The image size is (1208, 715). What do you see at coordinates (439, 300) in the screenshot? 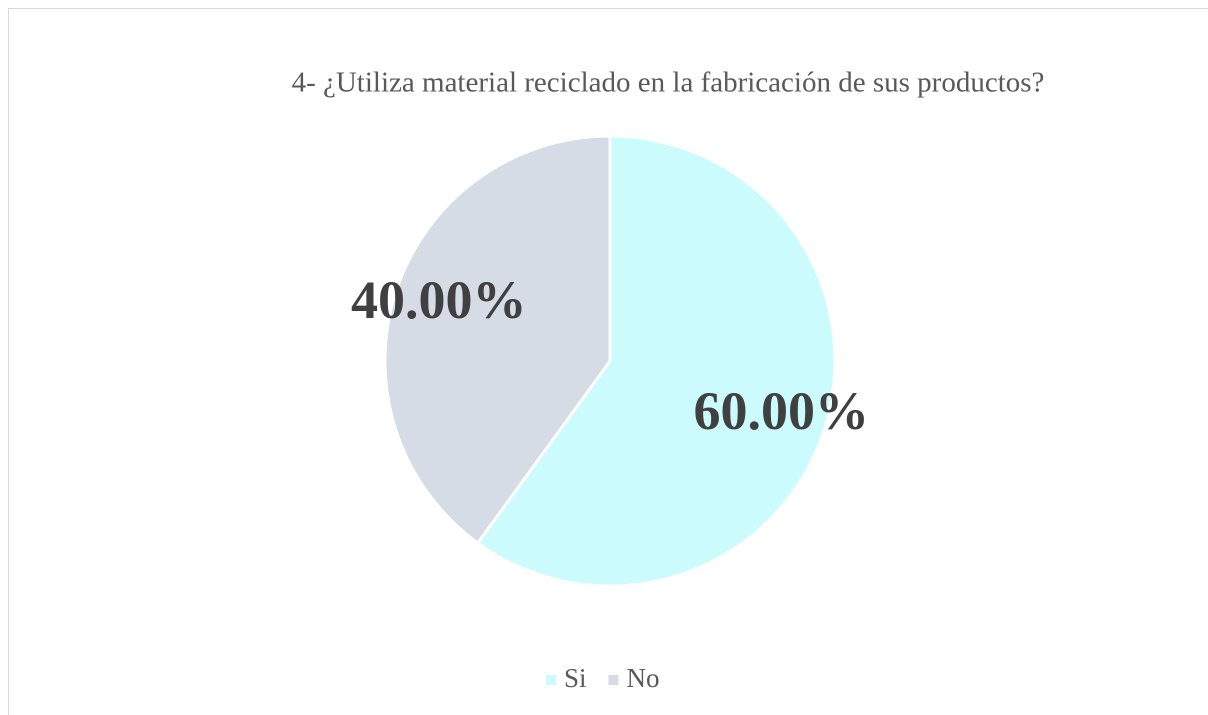
I see `data-label: 40.00%` at bounding box center [439, 300].